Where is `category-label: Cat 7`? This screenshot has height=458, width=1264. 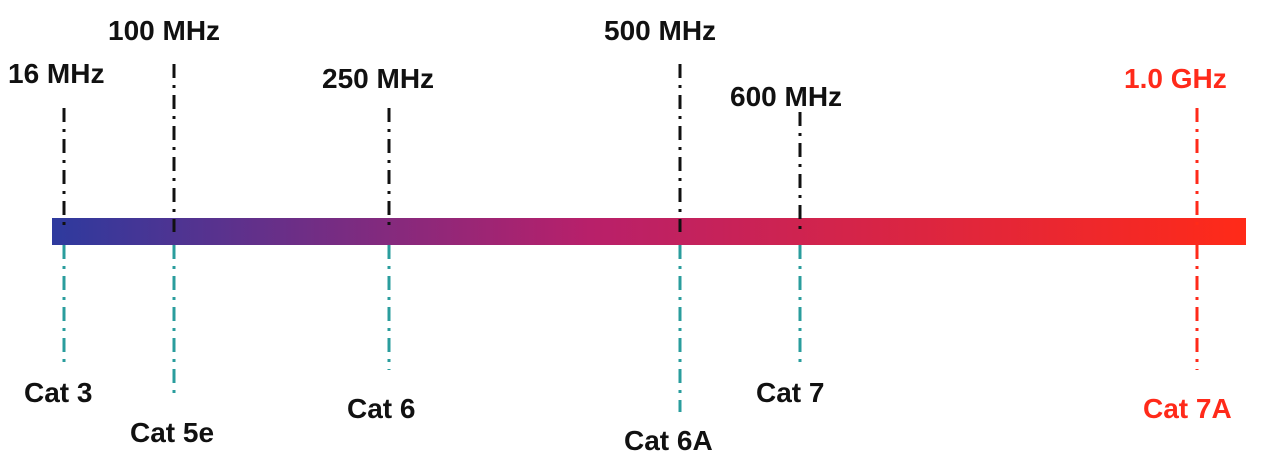 category-label: Cat 7 is located at coordinates (790, 392).